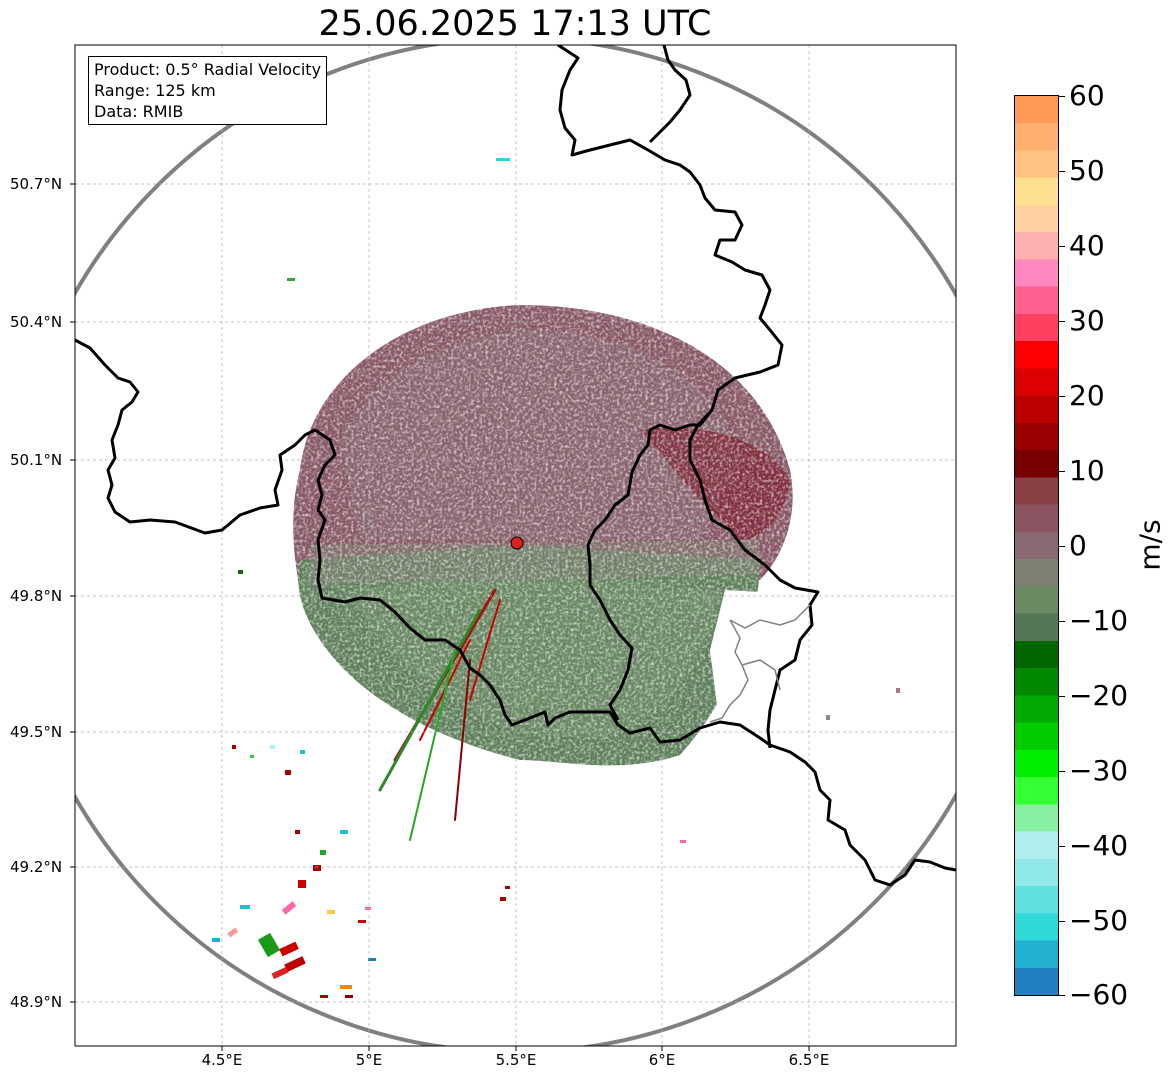 This screenshot has height=1081, width=1171. I want to click on radial-streaks, so click(439, 714).